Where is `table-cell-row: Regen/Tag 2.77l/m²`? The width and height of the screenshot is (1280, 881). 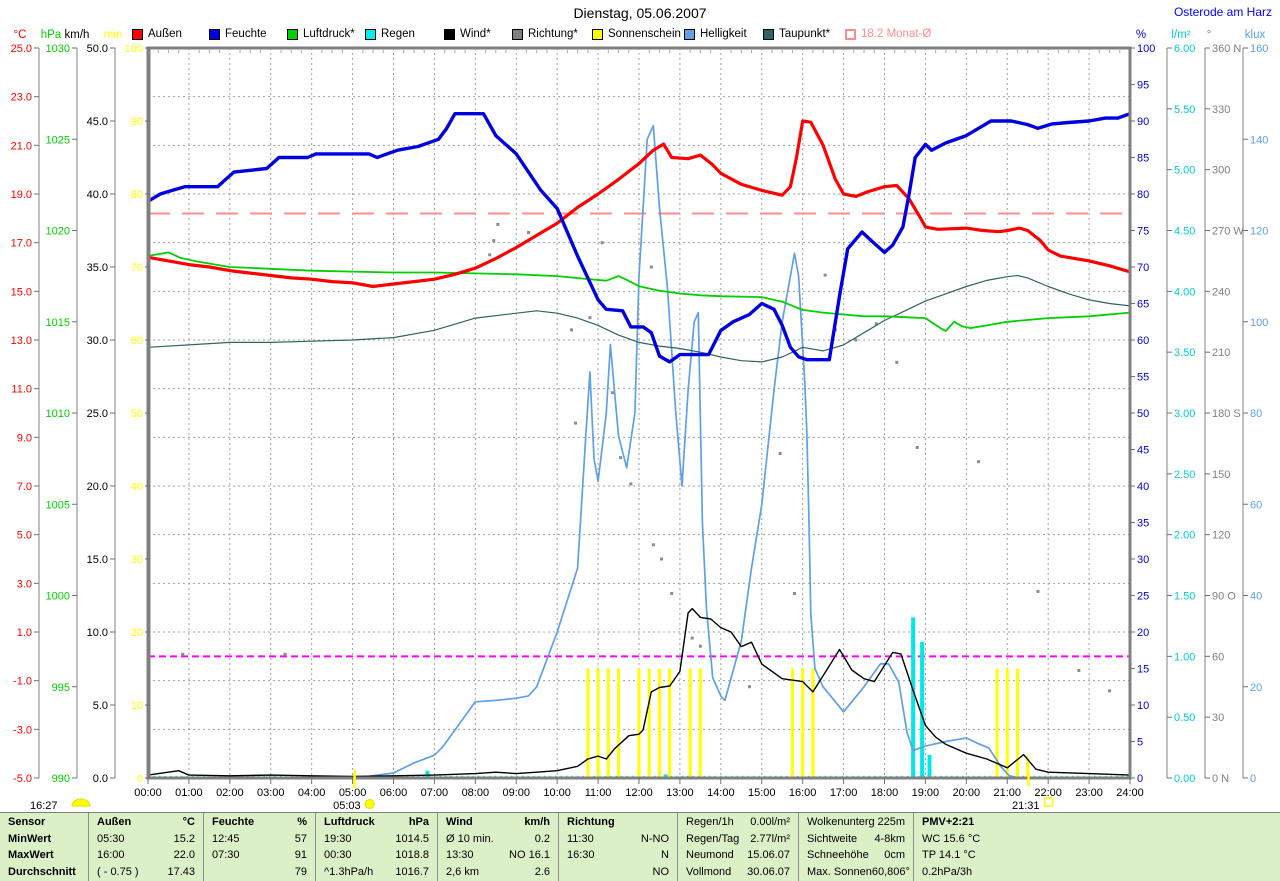
table-cell-row: Regen/Tag 2.77l/m² is located at coordinates (738, 839).